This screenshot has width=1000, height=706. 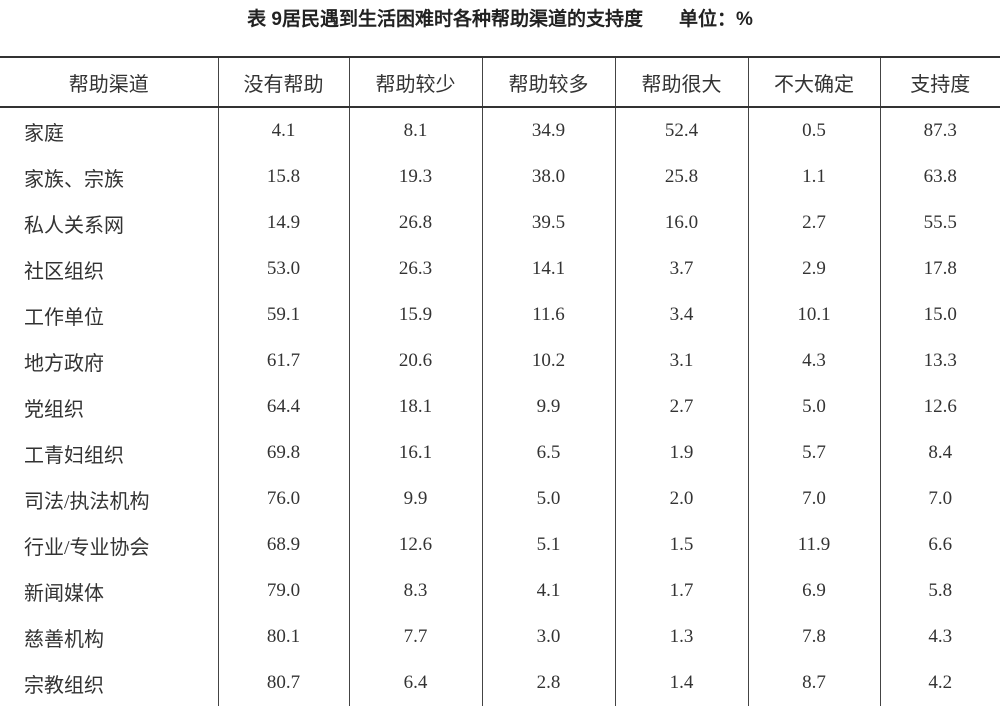 I want to click on table-cell: 19.3, so click(x=415, y=177).